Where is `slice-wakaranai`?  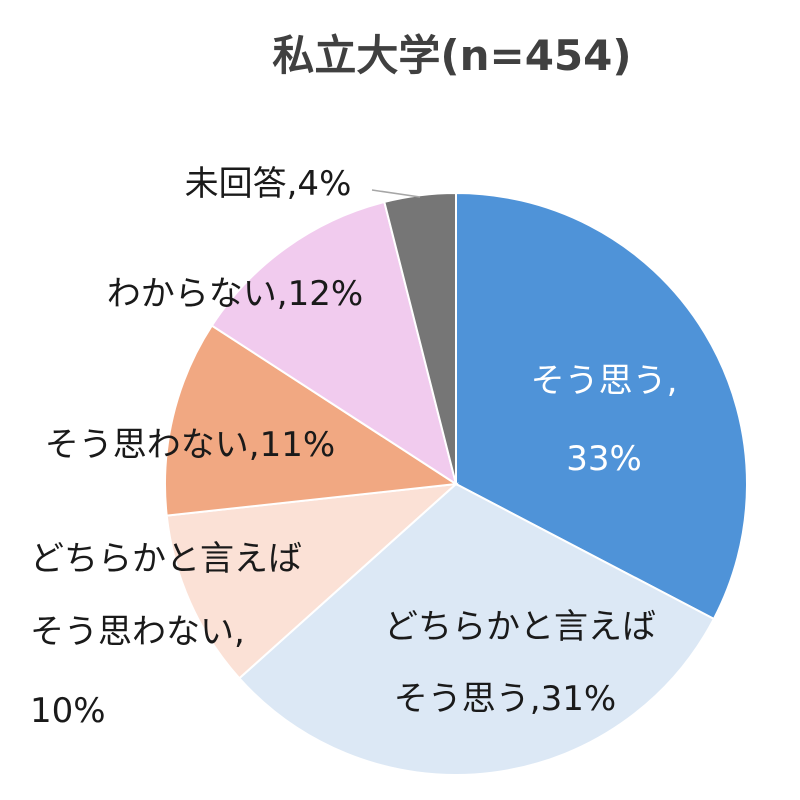
slice-wakaranai is located at coordinates (334, 343).